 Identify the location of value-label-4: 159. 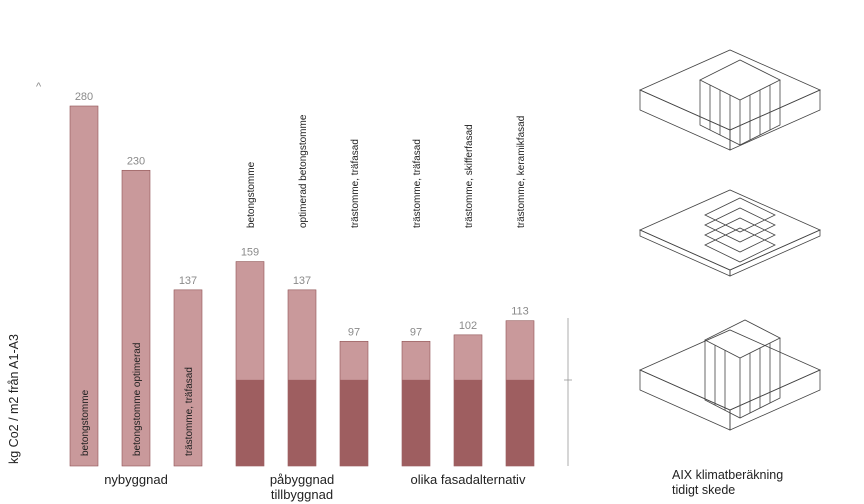
(250, 253).